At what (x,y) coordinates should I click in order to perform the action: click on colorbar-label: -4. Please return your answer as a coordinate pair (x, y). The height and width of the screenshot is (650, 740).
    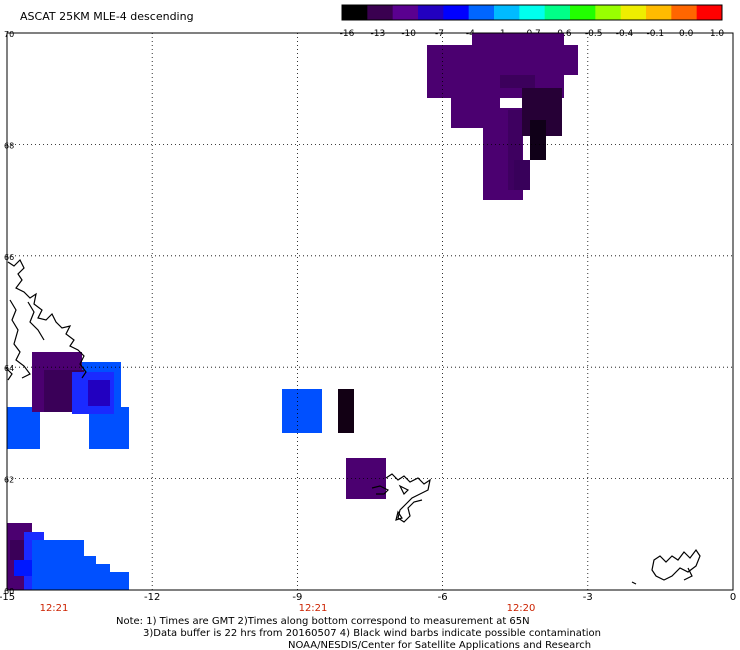
    Looking at the image, I should click on (470, 34).